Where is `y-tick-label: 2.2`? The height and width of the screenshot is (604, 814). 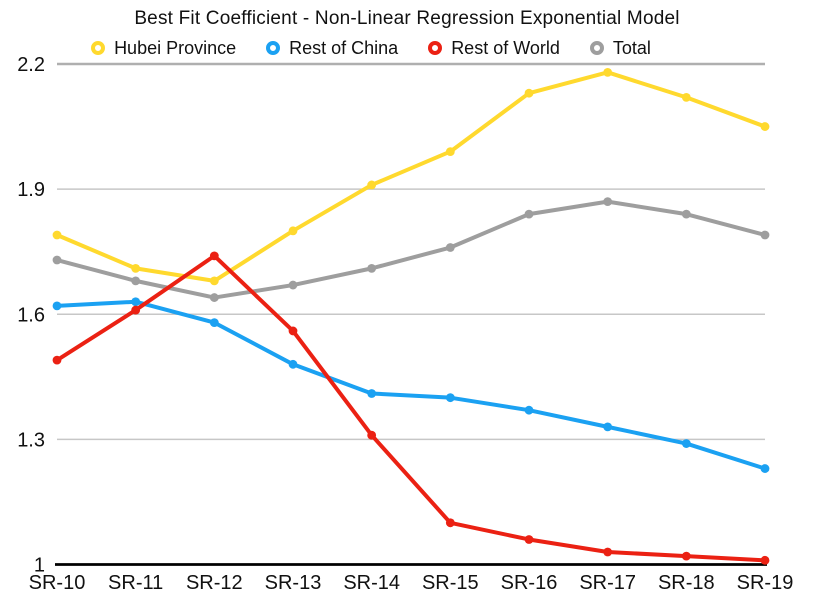
y-tick-label: 2.2 is located at coordinates (31, 65).